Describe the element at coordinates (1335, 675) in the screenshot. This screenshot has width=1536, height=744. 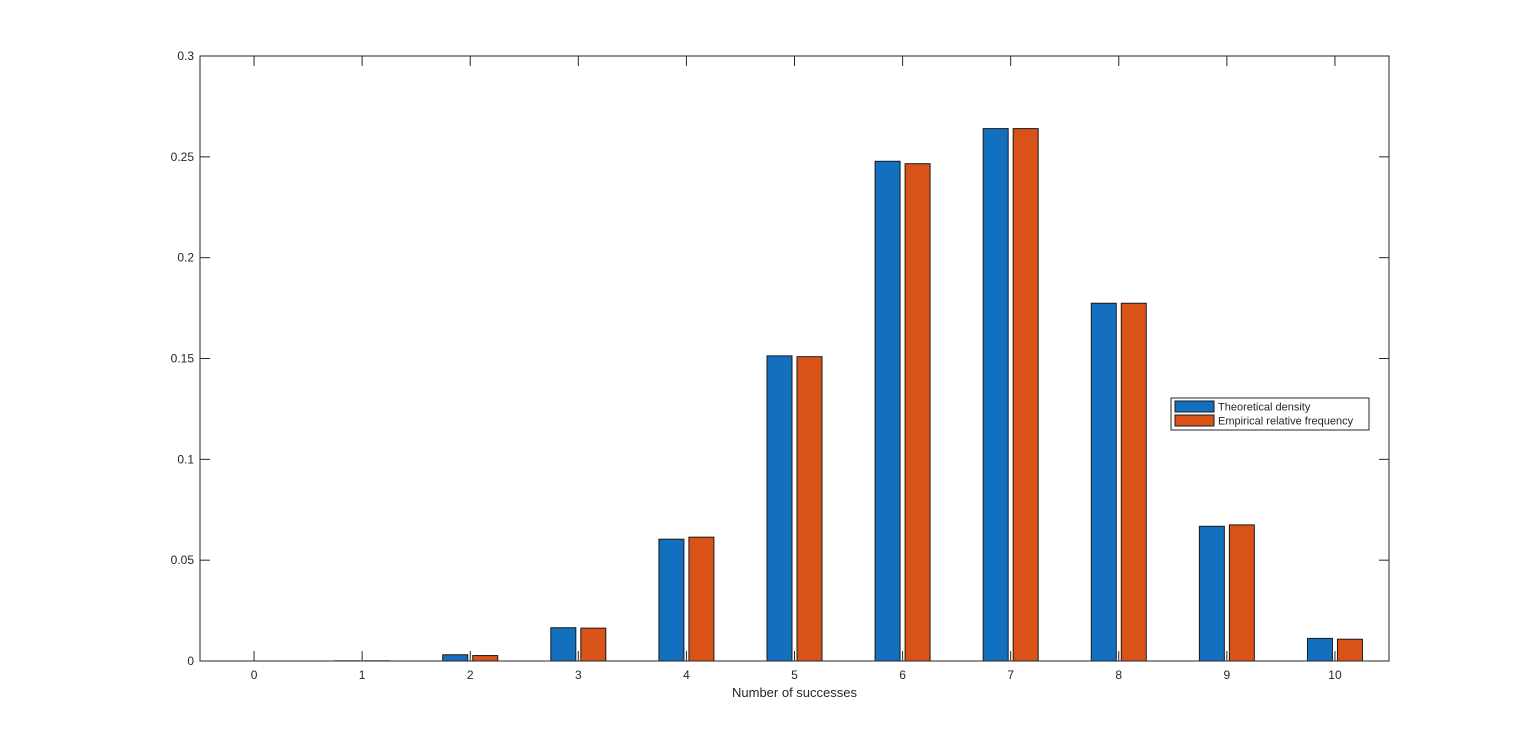
I see `x-tick-label: 10` at that location.